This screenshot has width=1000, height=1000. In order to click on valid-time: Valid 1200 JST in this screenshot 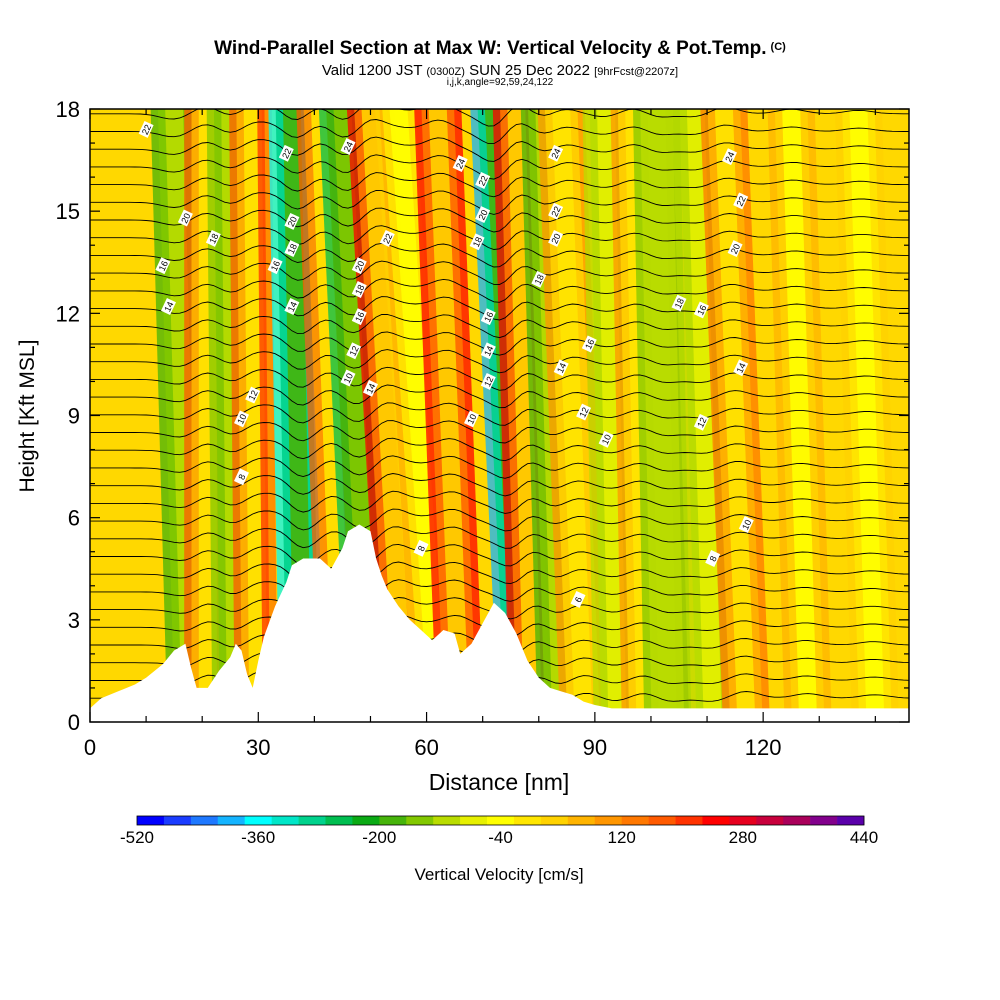, I will do `click(372, 70)`.